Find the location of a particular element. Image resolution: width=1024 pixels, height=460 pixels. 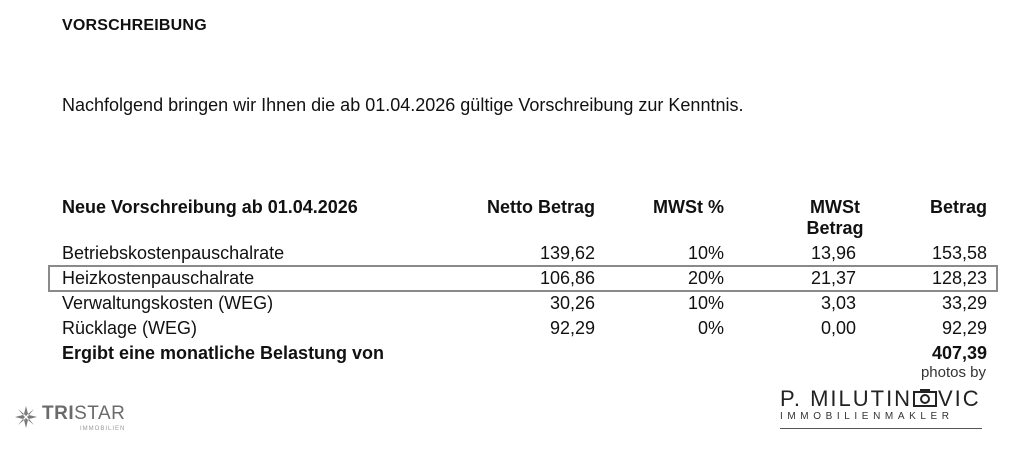

row-description: Rücklage (WEG) is located at coordinates (130, 328).